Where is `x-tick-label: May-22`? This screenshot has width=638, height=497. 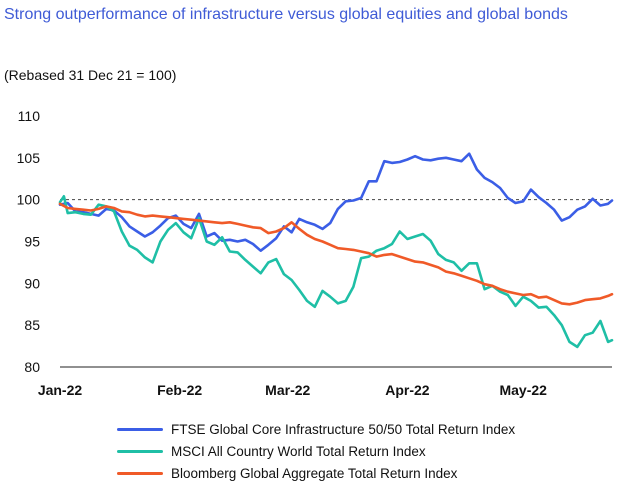
x-tick-label: May-22 is located at coordinates (523, 390).